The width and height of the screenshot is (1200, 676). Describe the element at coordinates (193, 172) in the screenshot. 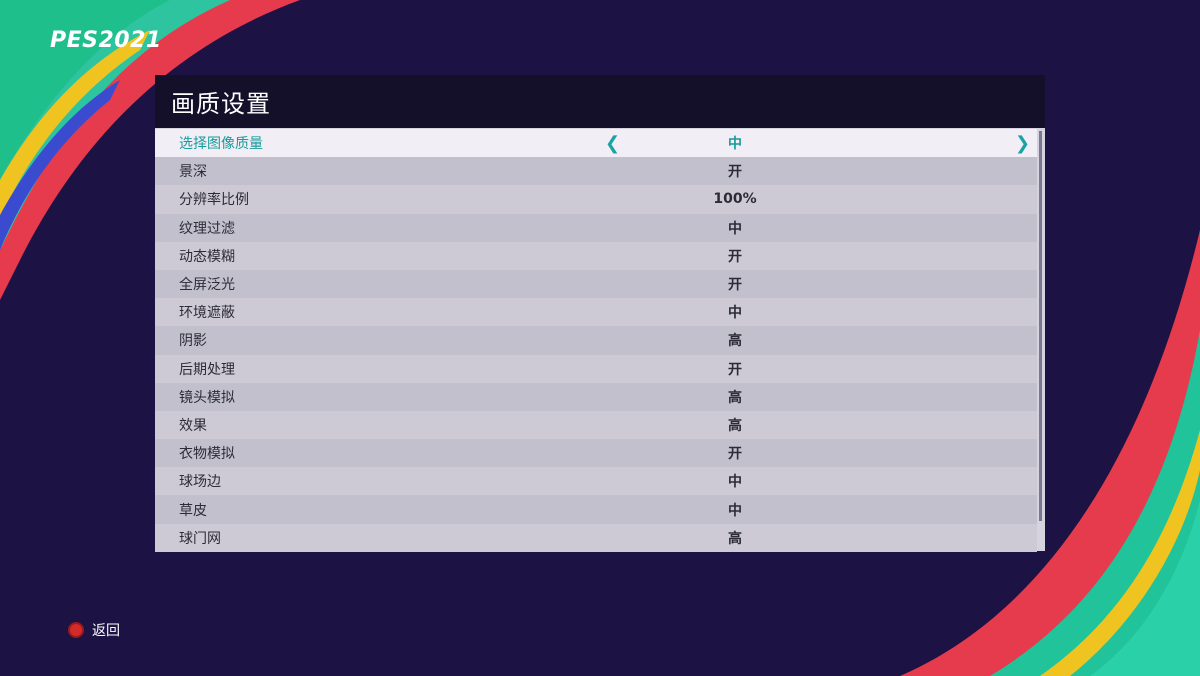

I see `setting-label: 景深` at that location.